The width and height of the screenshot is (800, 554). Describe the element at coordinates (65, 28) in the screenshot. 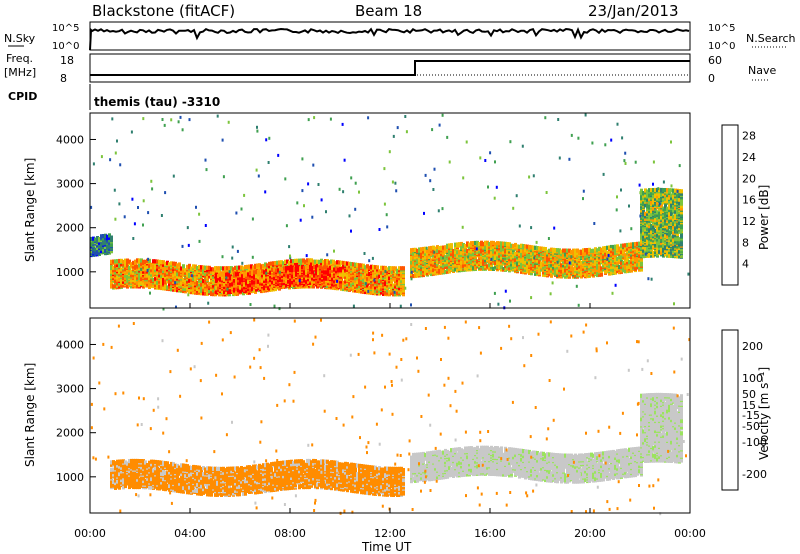

I see `nsky-tick-top: 10^5` at that location.